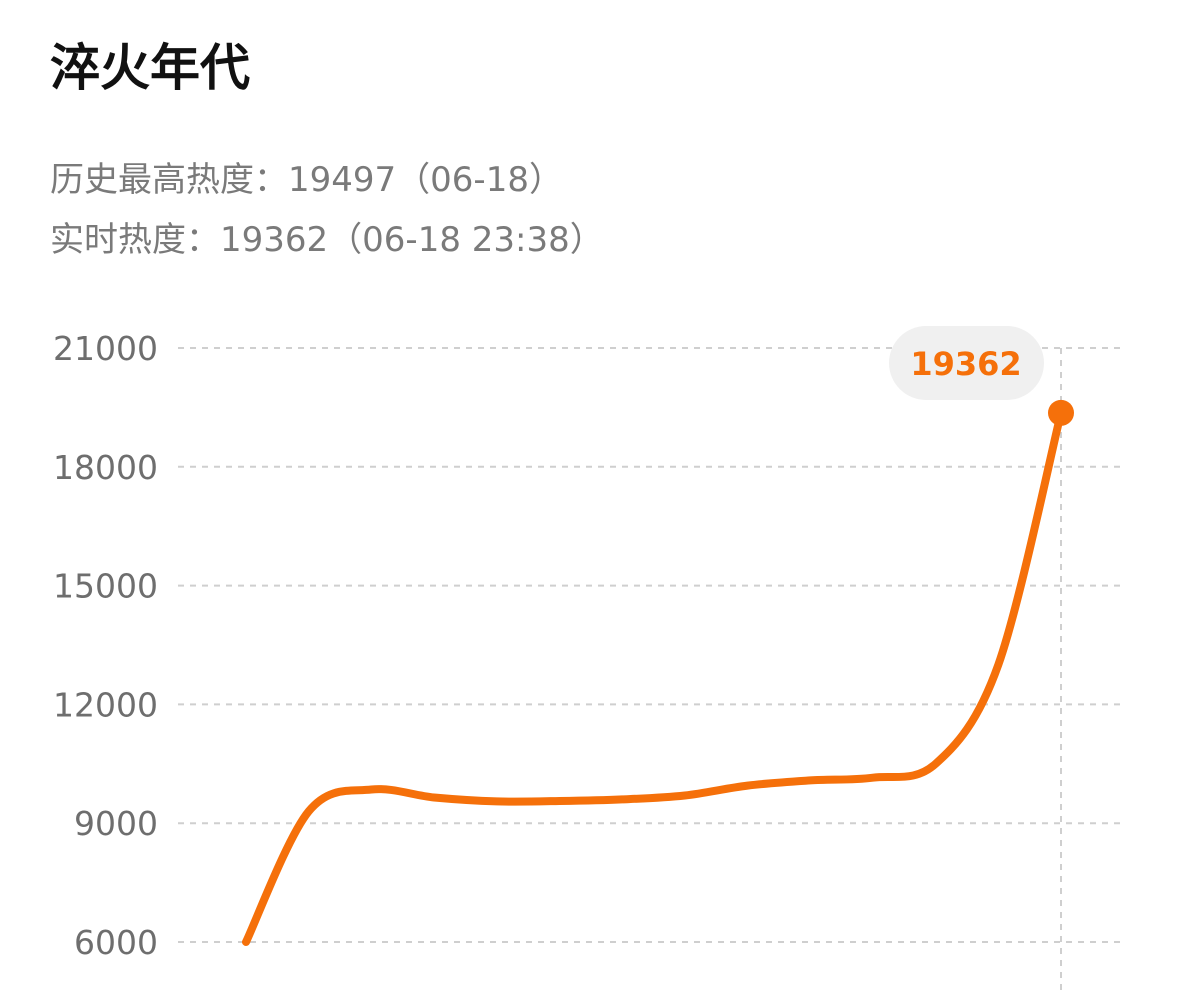 Image resolution: width=1179 pixels, height=991 pixels. I want to click on current-value-bubble-bg, so click(966, 363).